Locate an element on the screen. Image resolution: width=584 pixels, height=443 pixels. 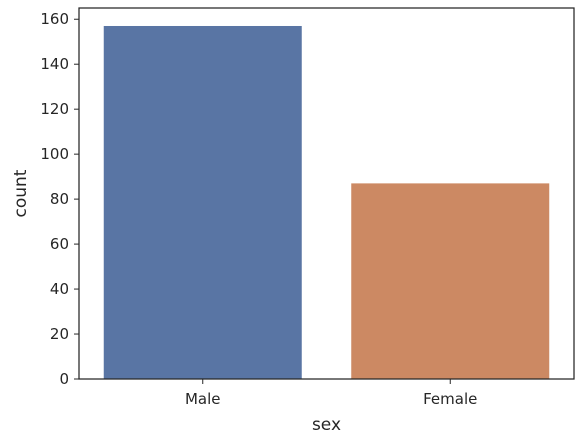
y-tick-label: 0 is located at coordinates (64, 379).